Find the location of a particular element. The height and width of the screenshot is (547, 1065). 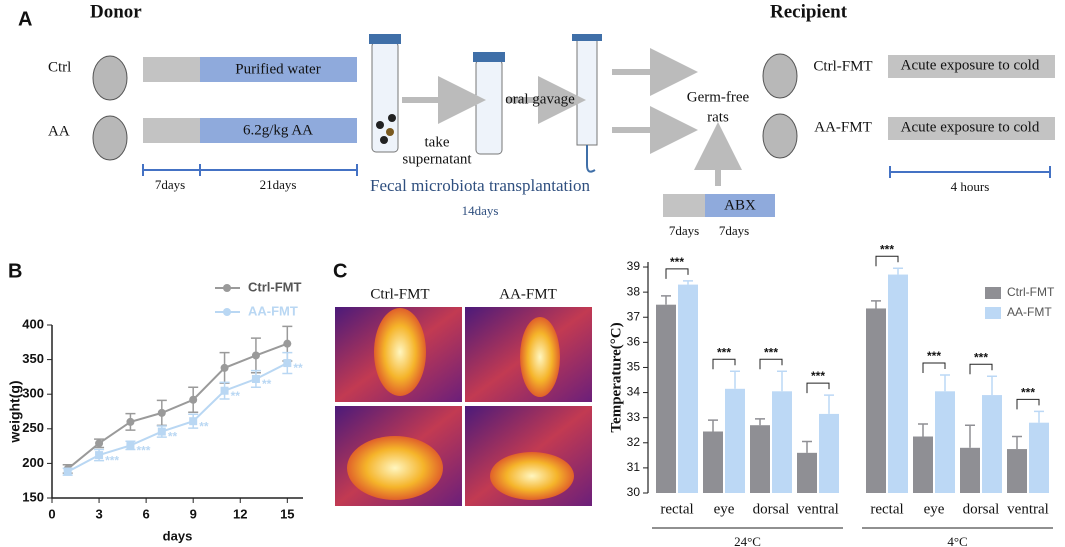

y-tick-label: 33 is located at coordinates (634, 417).